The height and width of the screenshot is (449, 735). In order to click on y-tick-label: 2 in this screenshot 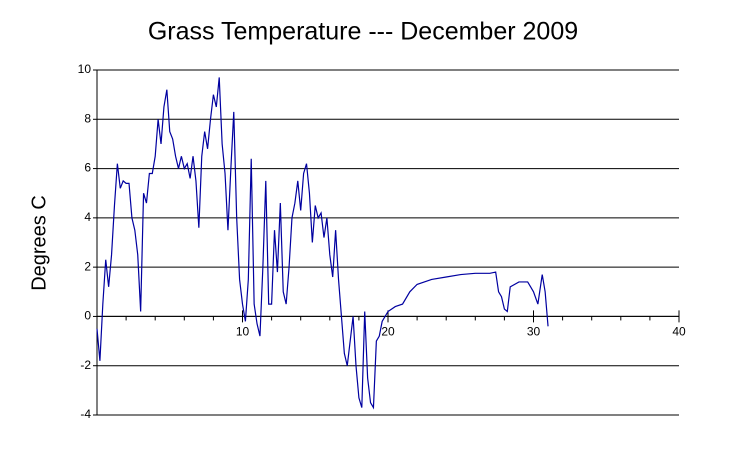, I will do `click(87, 266)`.